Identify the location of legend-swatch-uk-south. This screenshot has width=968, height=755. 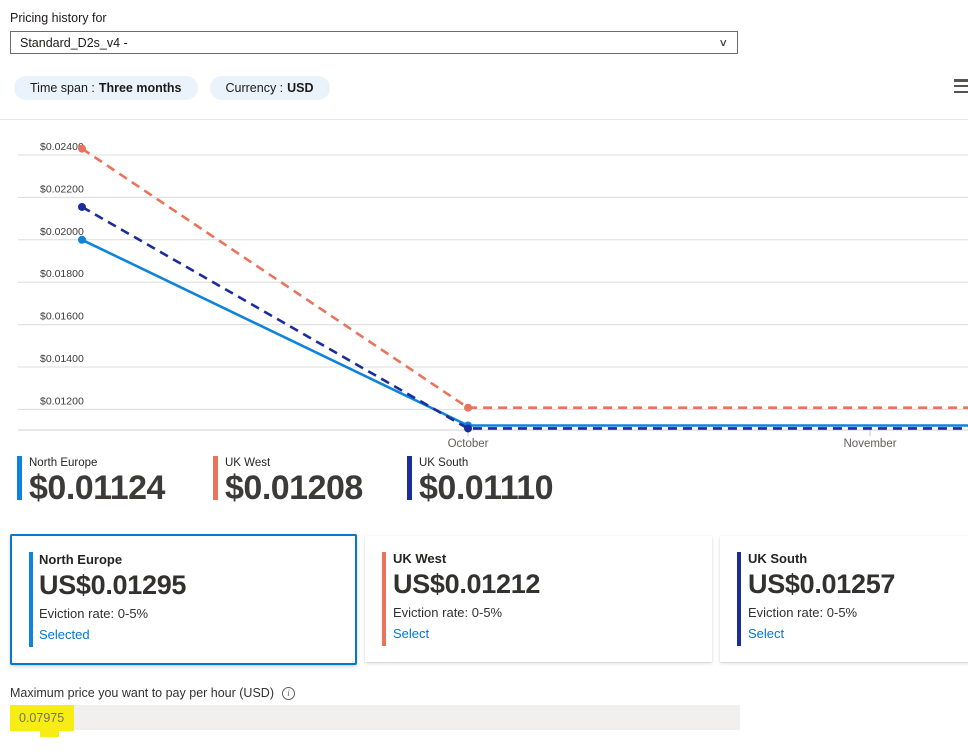
(409, 478).